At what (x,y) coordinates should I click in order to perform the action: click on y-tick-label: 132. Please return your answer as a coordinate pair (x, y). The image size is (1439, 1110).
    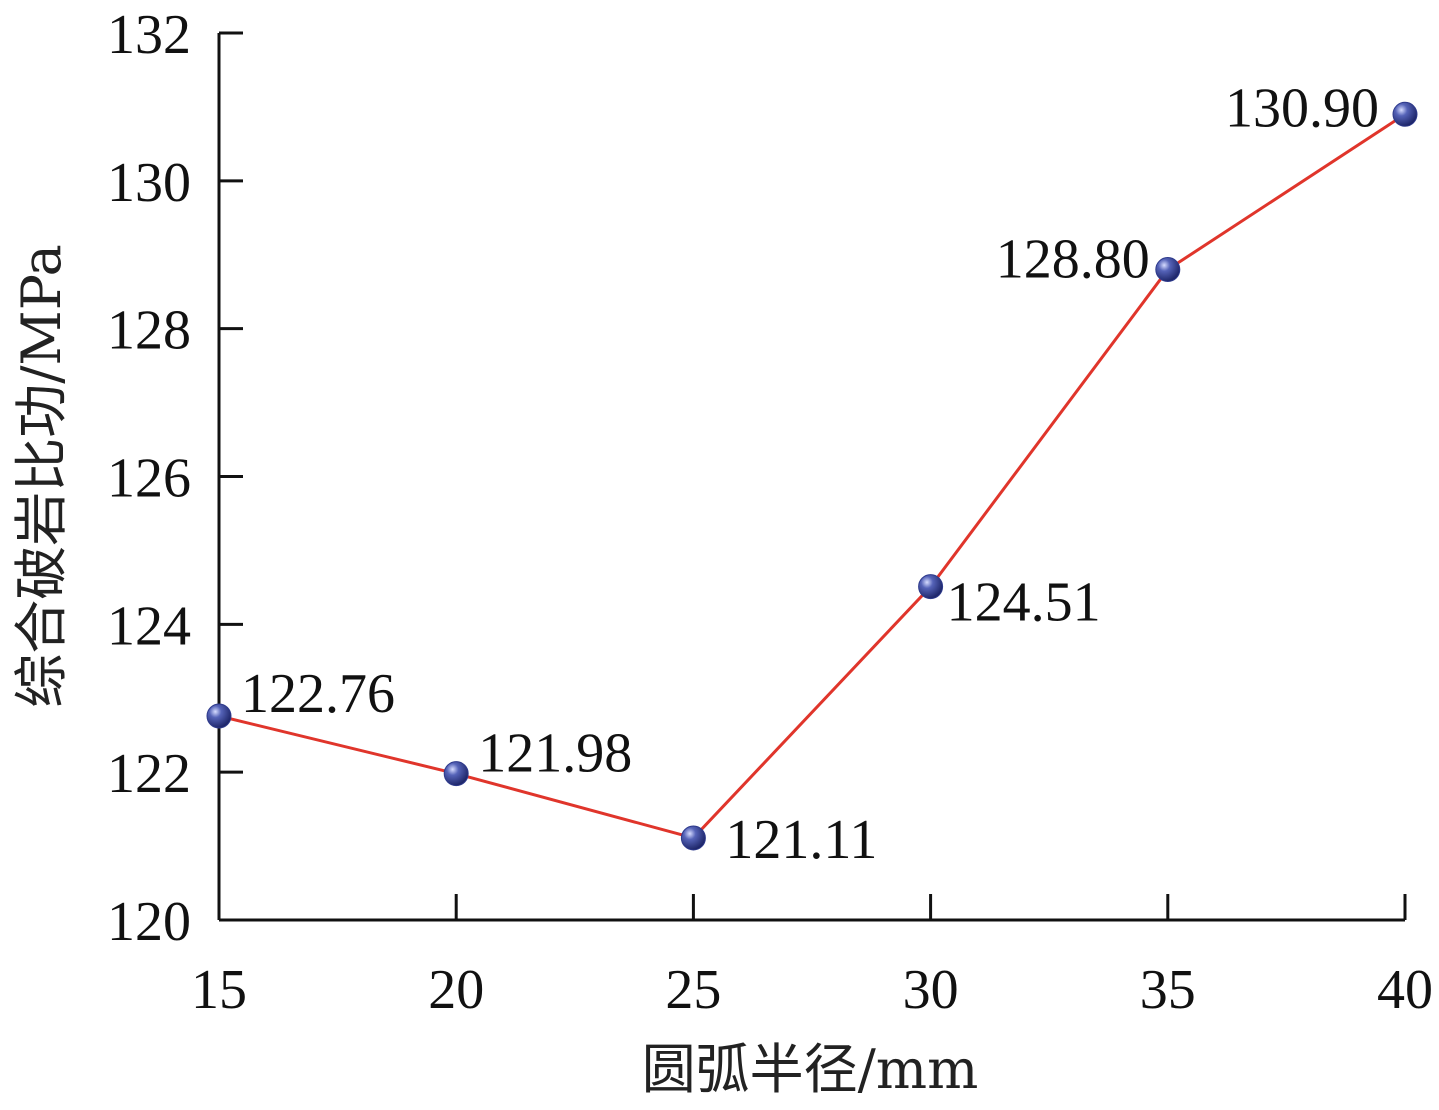
    Looking at the image, I should click on (149, 35).